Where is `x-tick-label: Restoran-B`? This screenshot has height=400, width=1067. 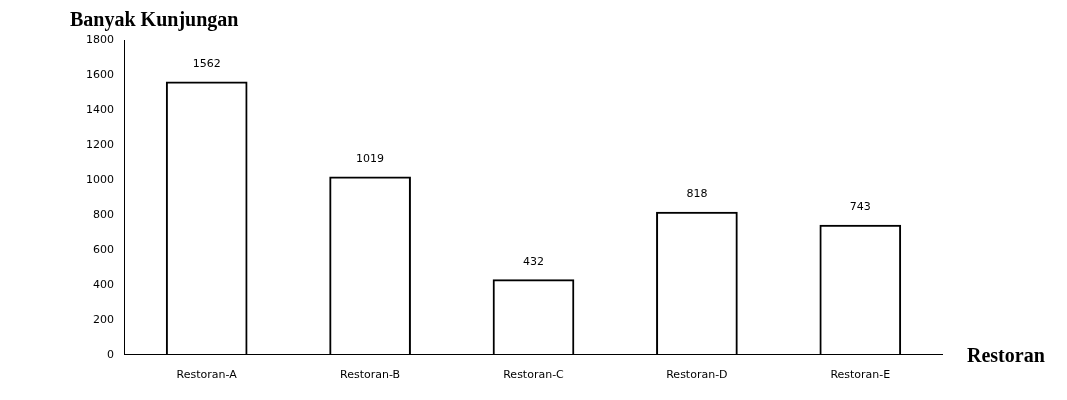
x-tick-label: Restoran-B is located at coordinates (370, 375).